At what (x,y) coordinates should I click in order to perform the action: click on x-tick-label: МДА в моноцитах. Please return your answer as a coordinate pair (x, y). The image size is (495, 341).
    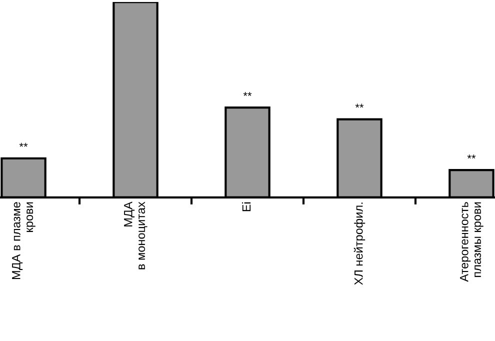
    Looking at the image, I should click on (136, 236).